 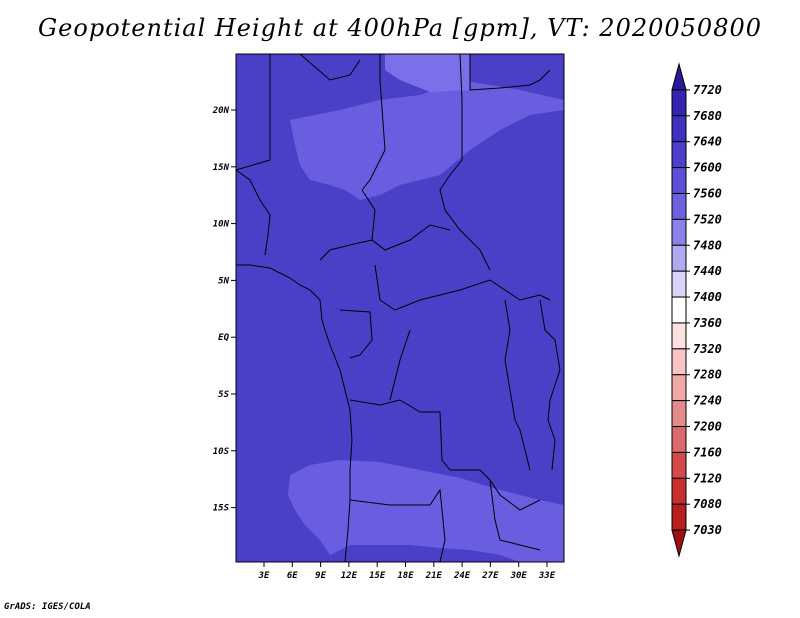 I want to click on colorbar-label: 7280, so click(x=707, y=375).